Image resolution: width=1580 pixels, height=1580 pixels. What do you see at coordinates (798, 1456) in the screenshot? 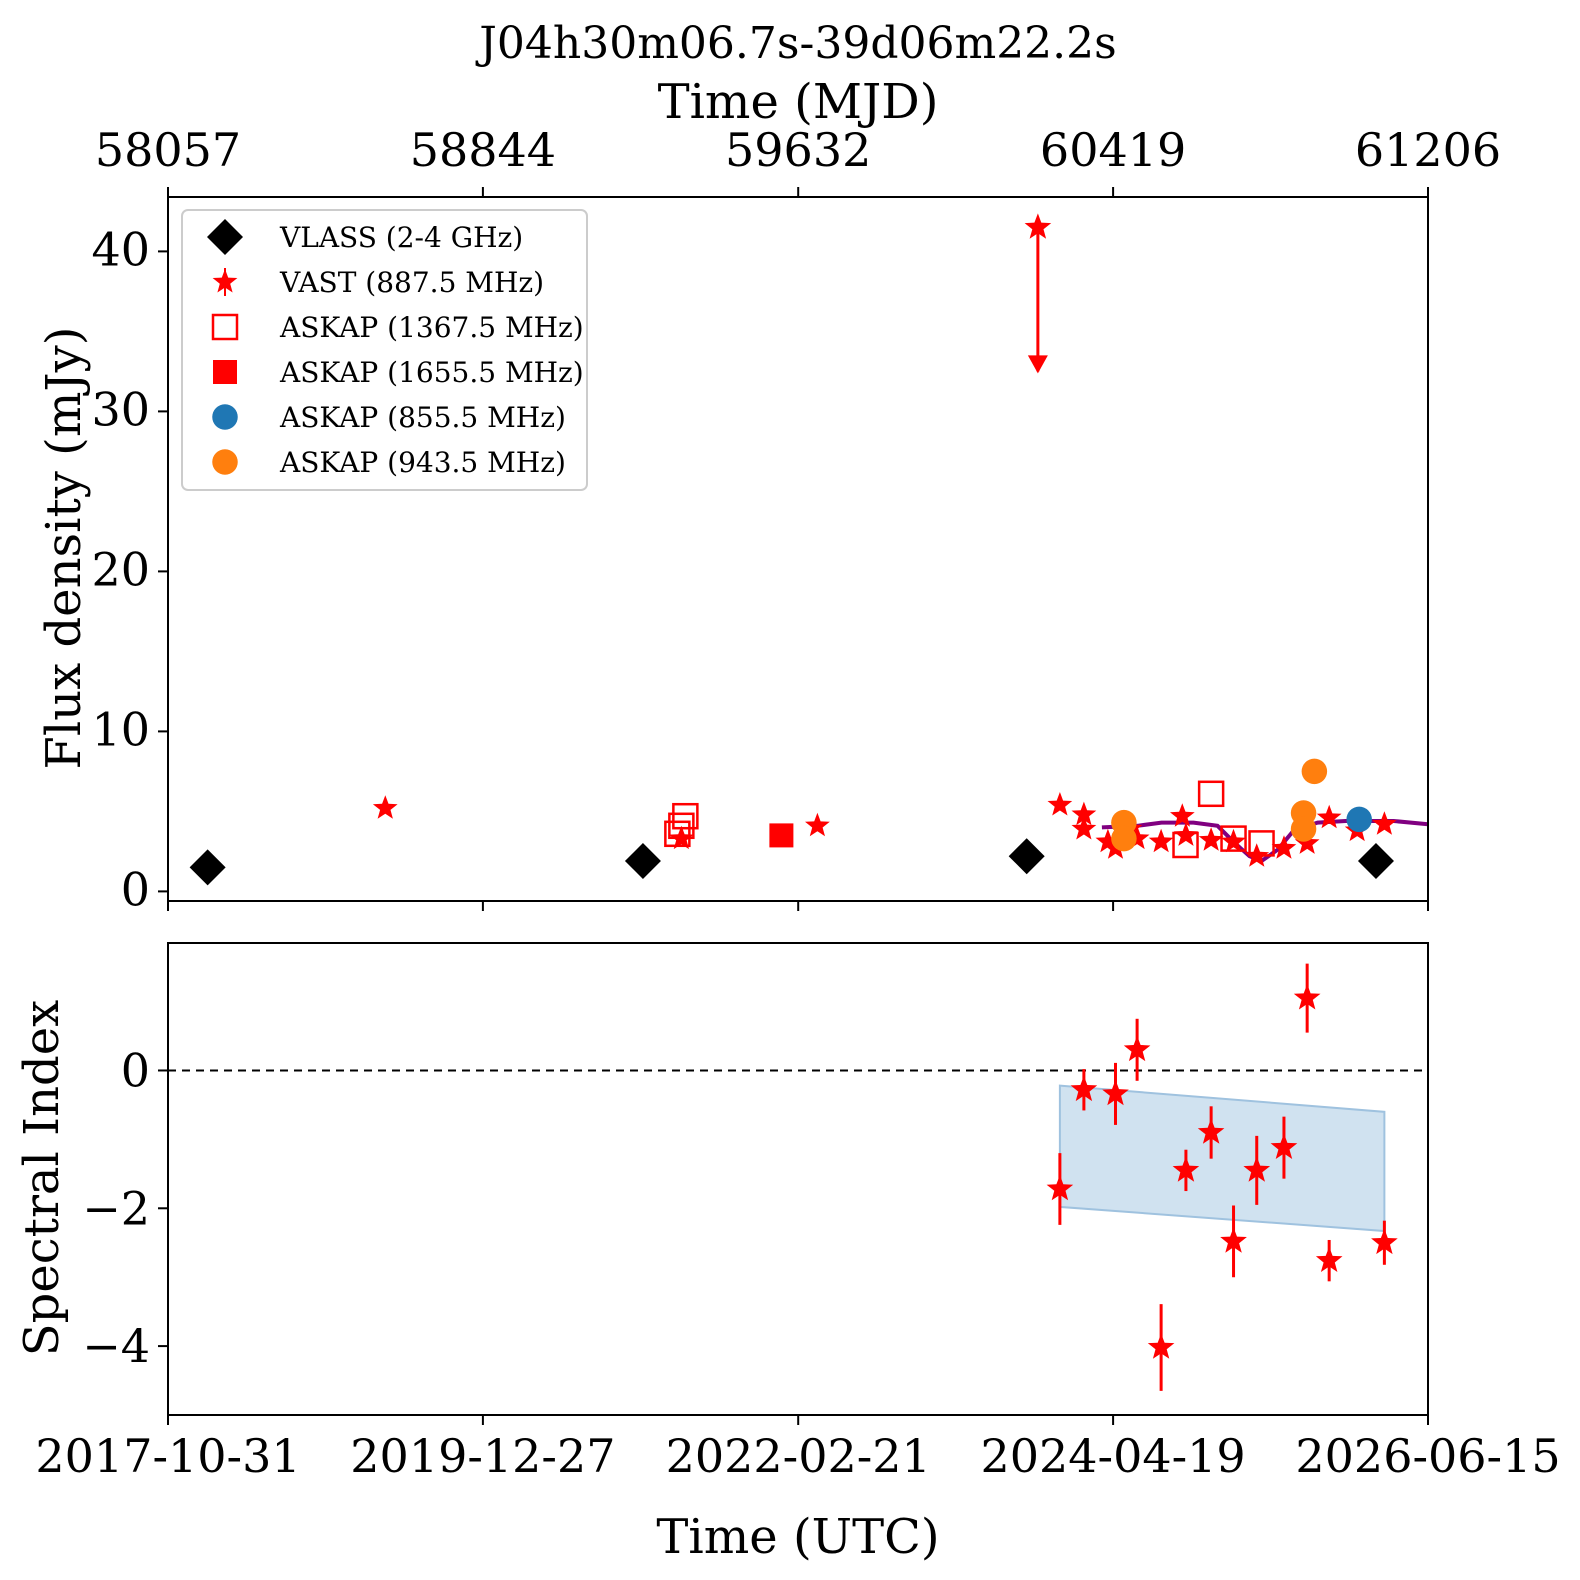
I see `date-tick-label: 2022-02-21` at bounding box center [798, 1456].